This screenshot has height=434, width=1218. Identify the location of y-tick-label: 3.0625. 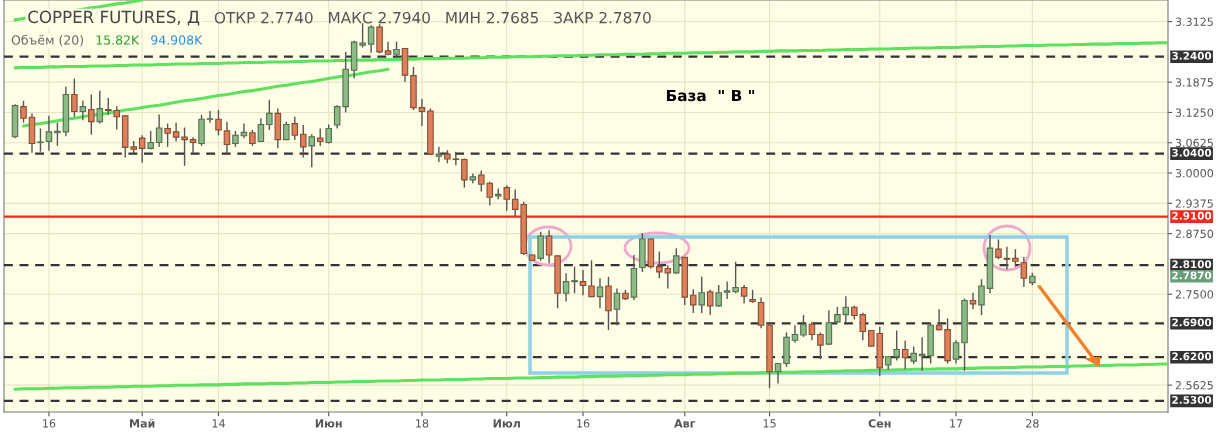
(1194, 143).